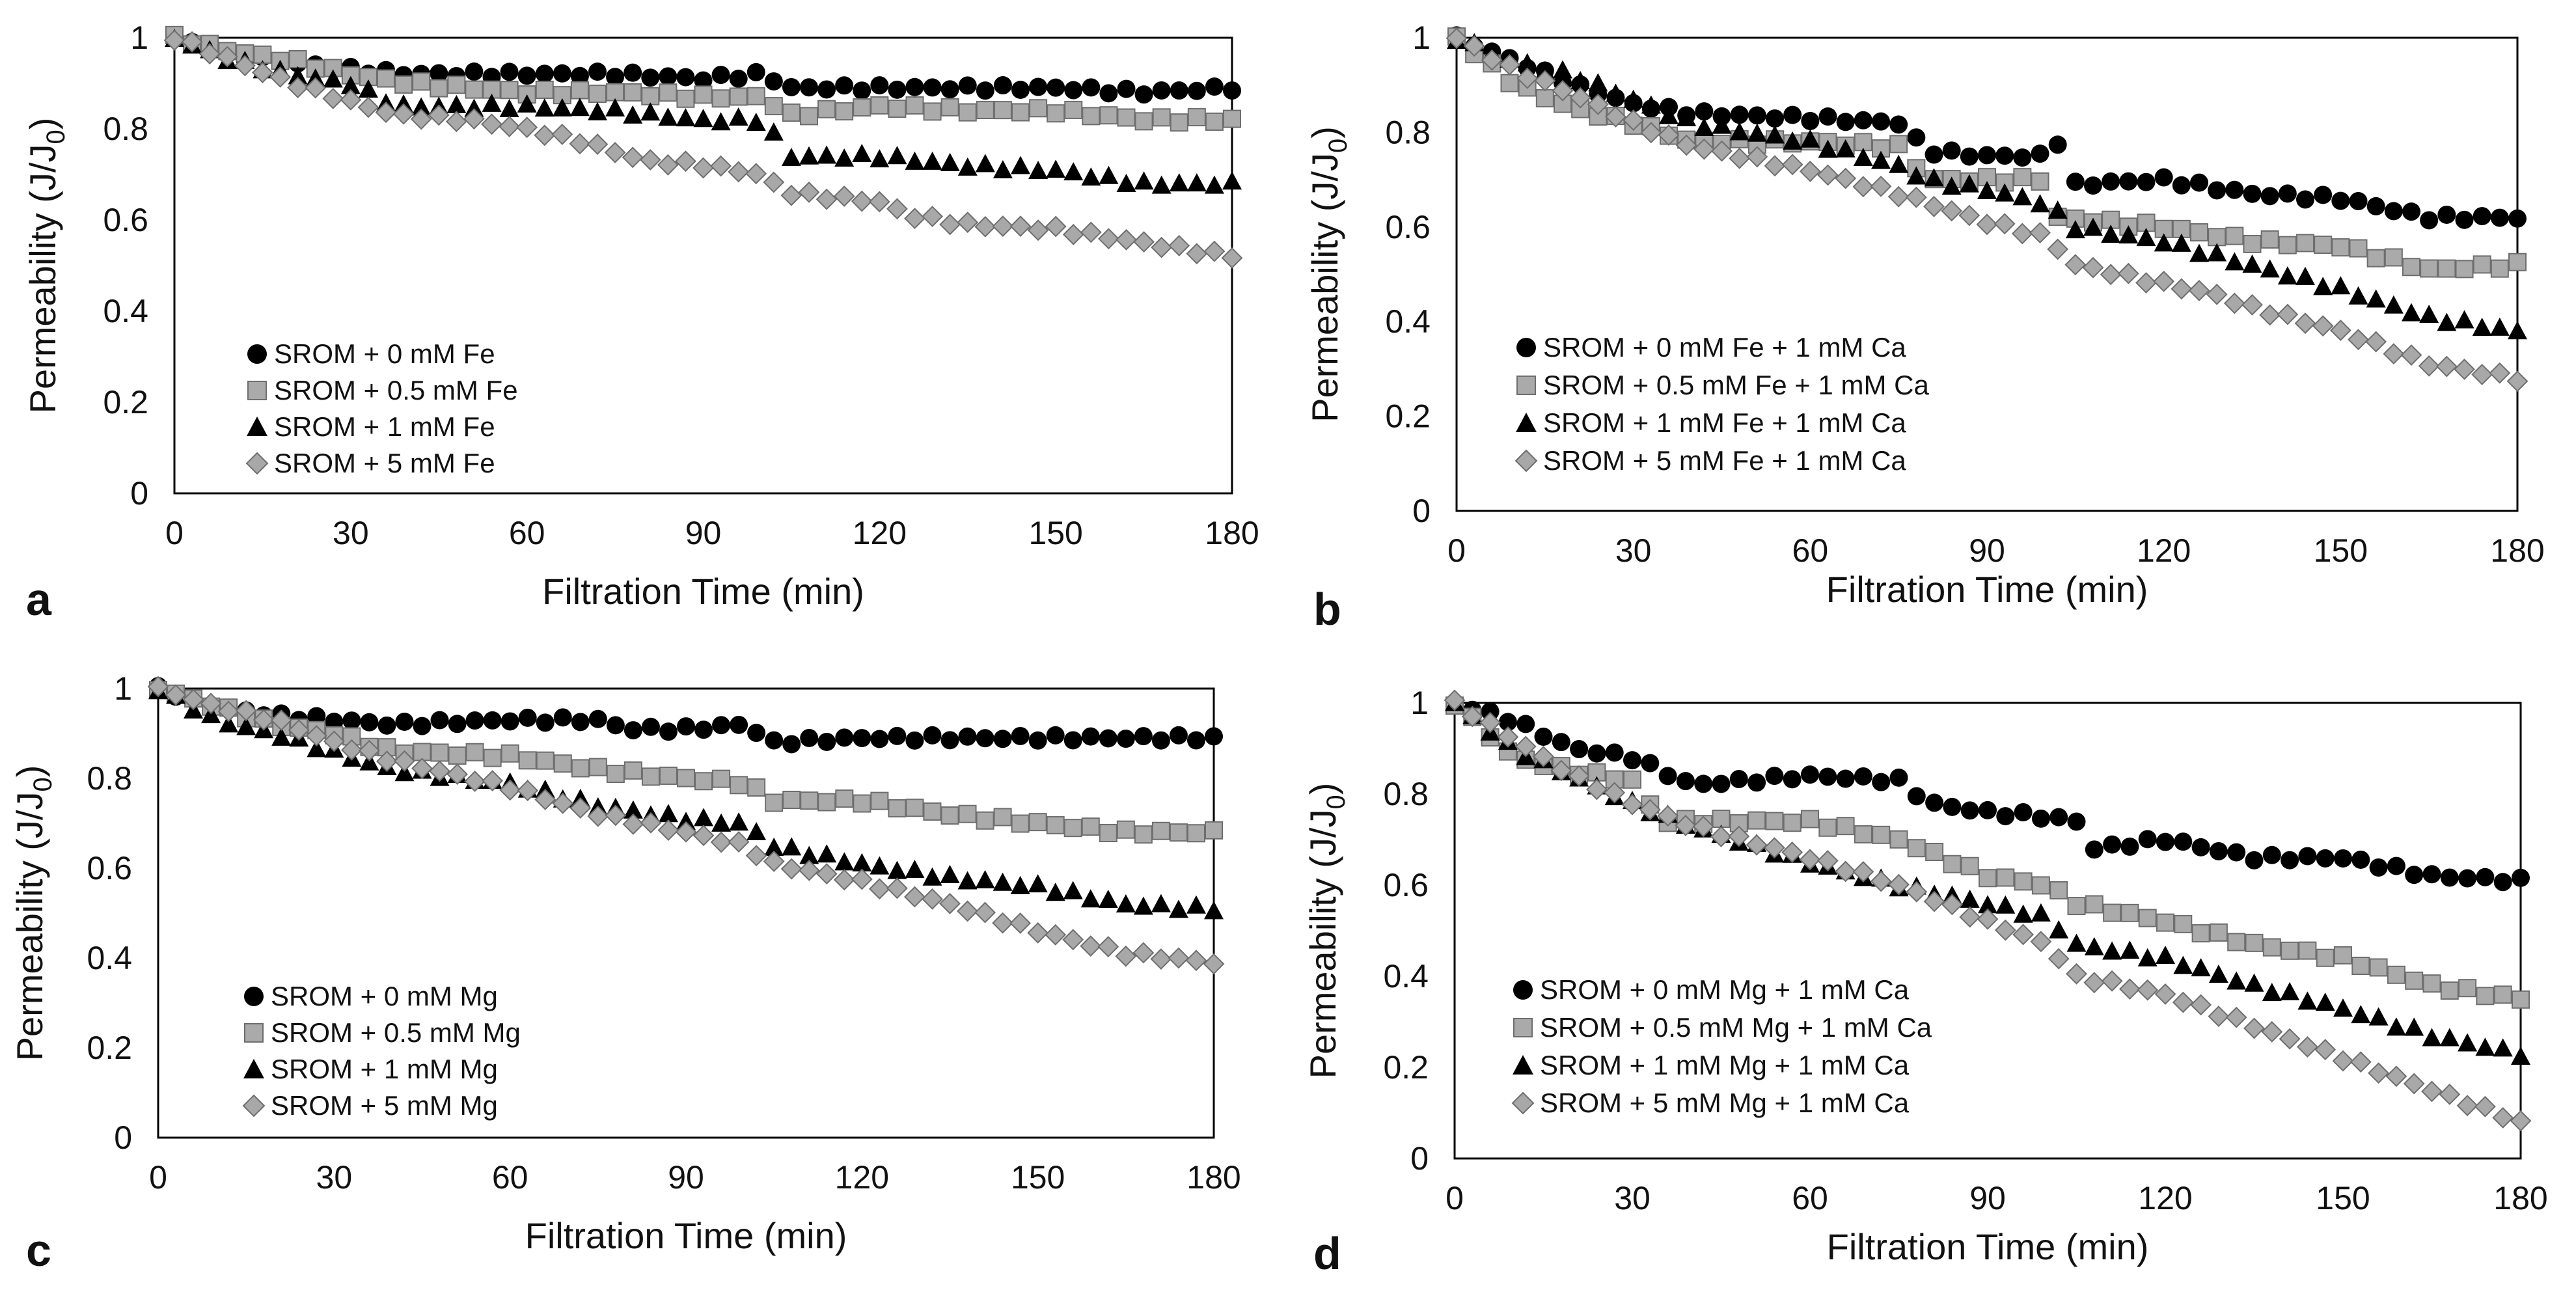 The image size is (2576, 1301). Describe the element at coordinates (385, 996) in the screenshot. I see `legend-label: SROM + 0 mM Mg` at that location.